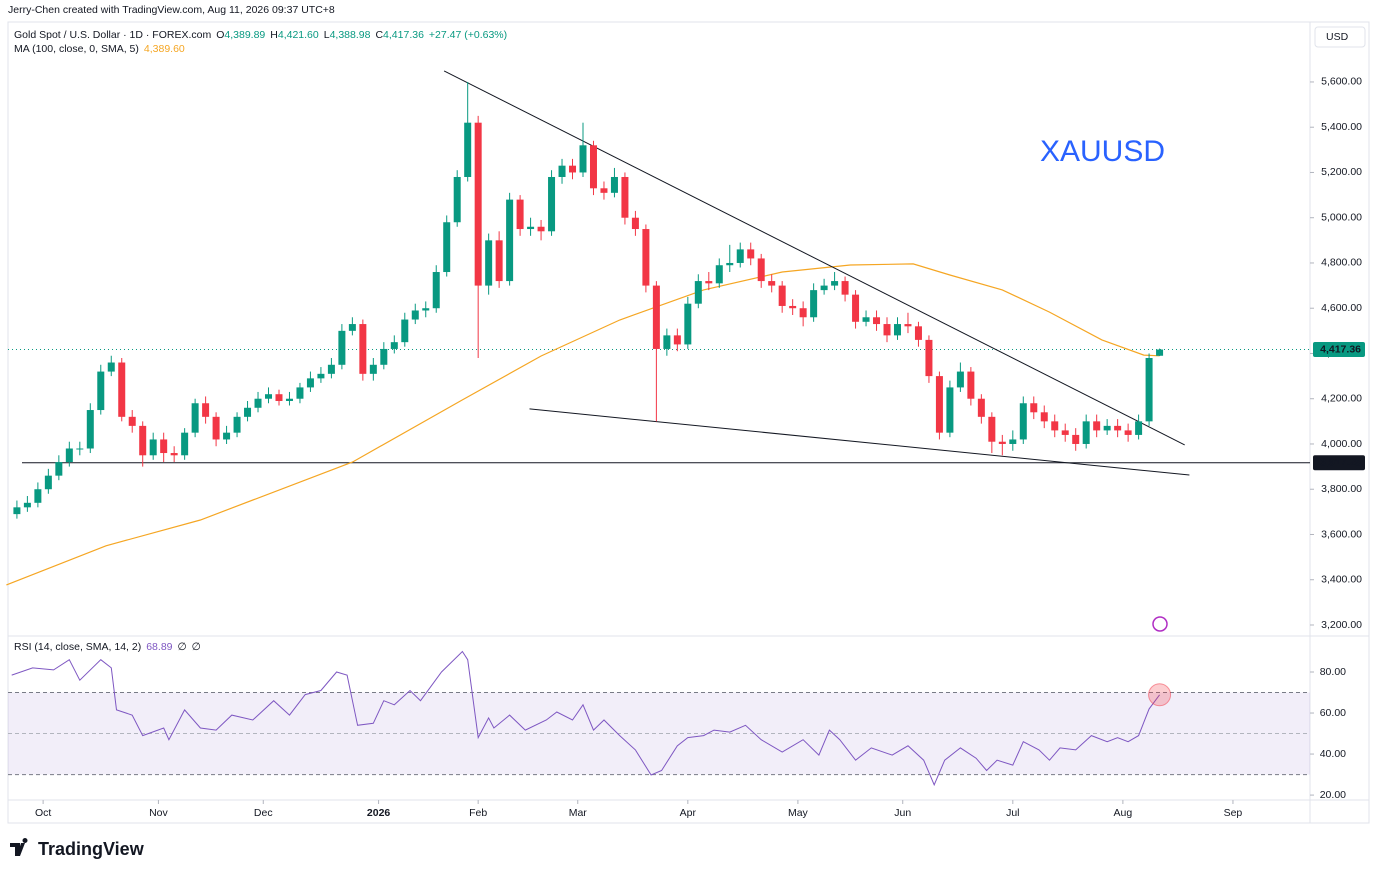 This screenshot has width=1377, height=874. I want to click on logo-text: TradingView, so click(91, 849).